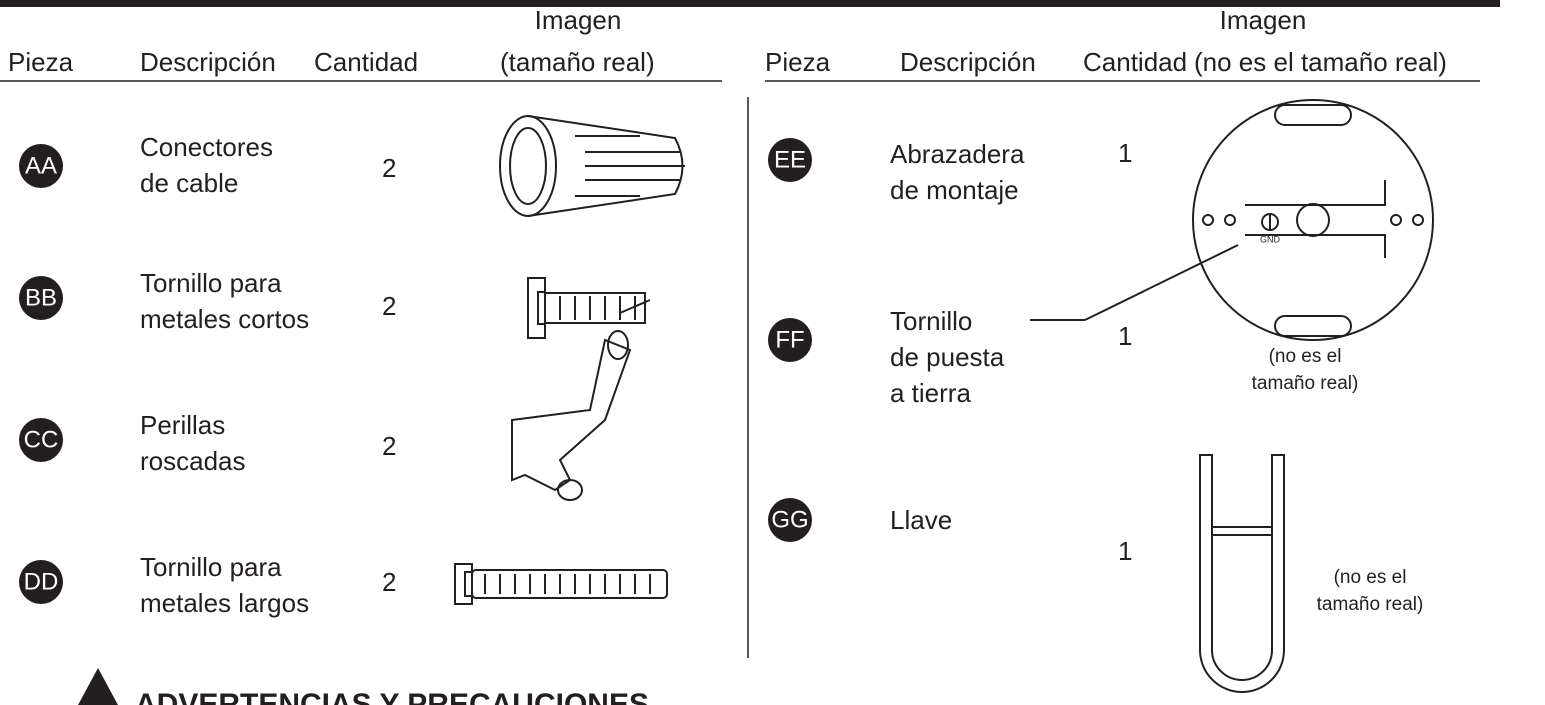  I want to click on description: Abrazadera, so click(957, 154).